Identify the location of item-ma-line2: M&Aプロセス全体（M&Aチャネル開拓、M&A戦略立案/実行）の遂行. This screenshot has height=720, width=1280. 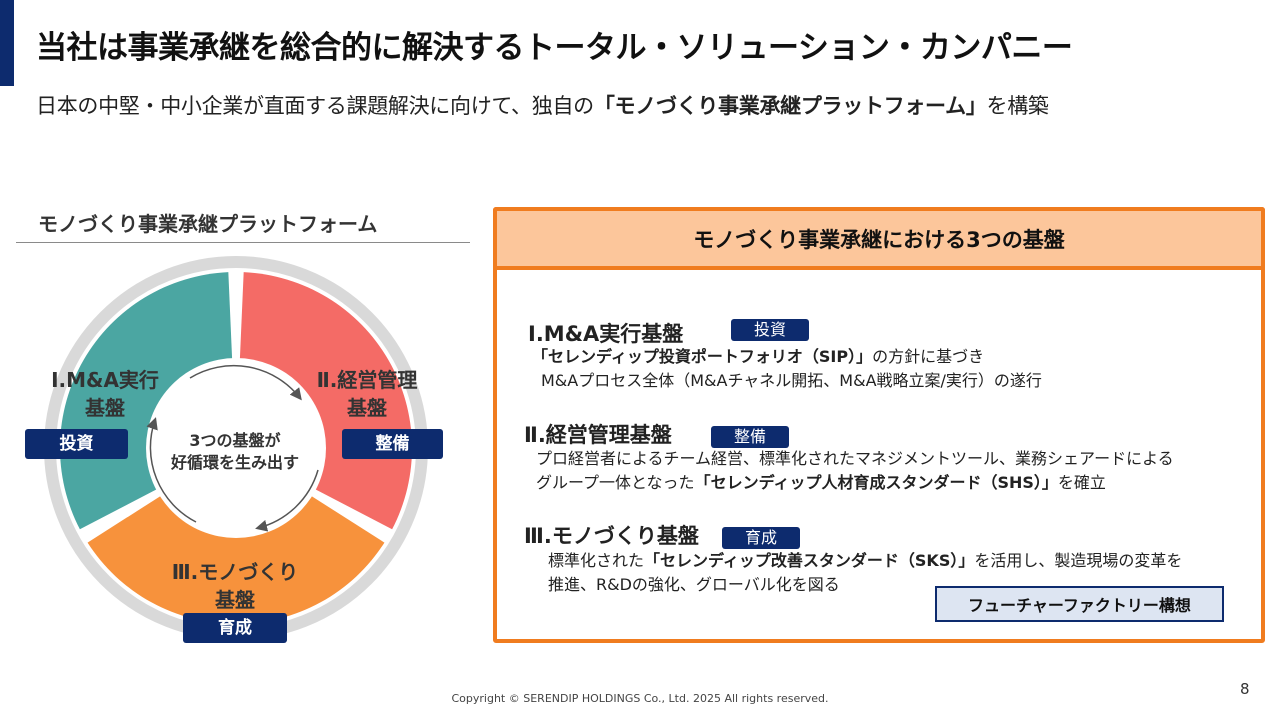
(791, 380).